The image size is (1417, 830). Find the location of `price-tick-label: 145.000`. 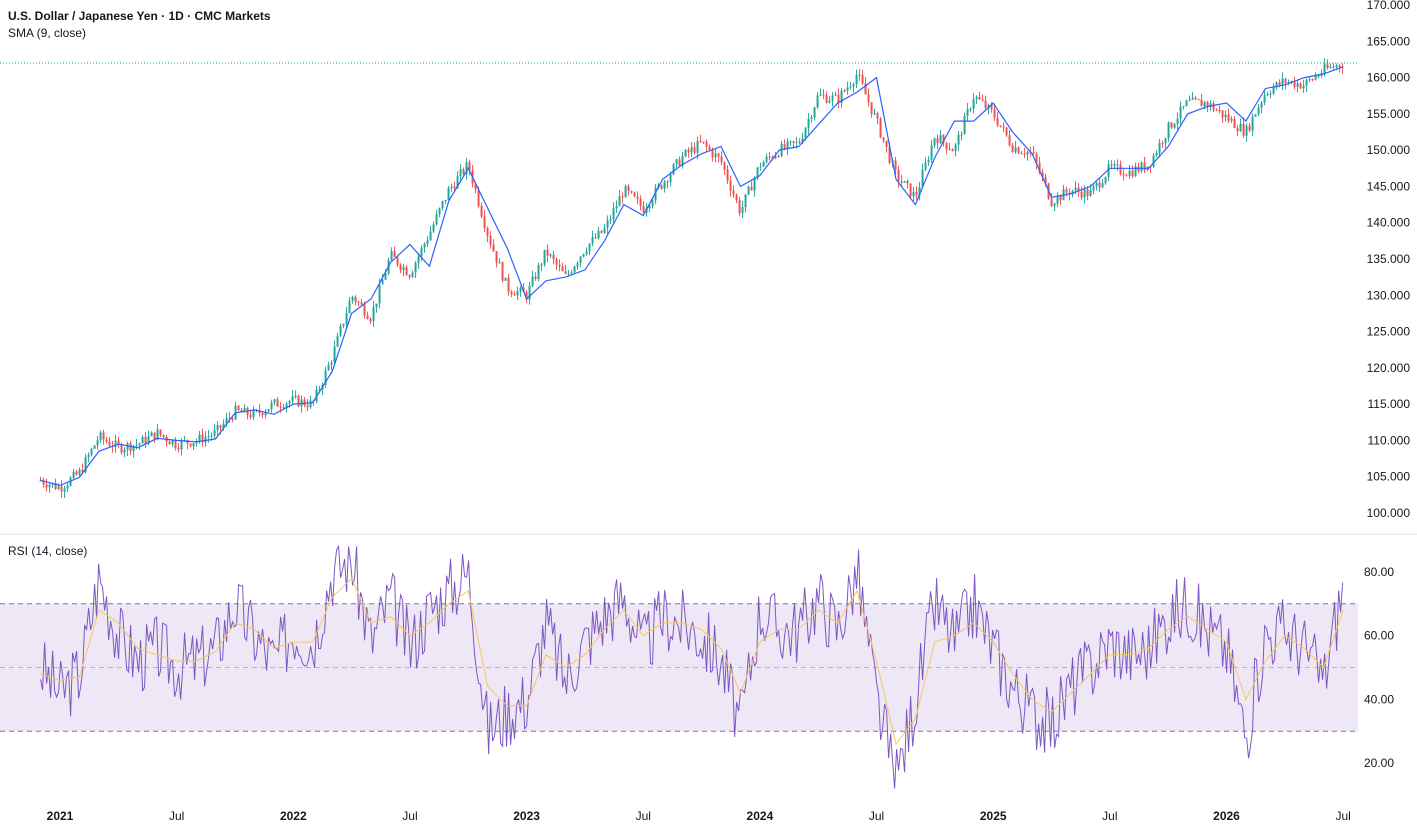

price-tick-label: 145.000 is located at coordinates (1389, 186).